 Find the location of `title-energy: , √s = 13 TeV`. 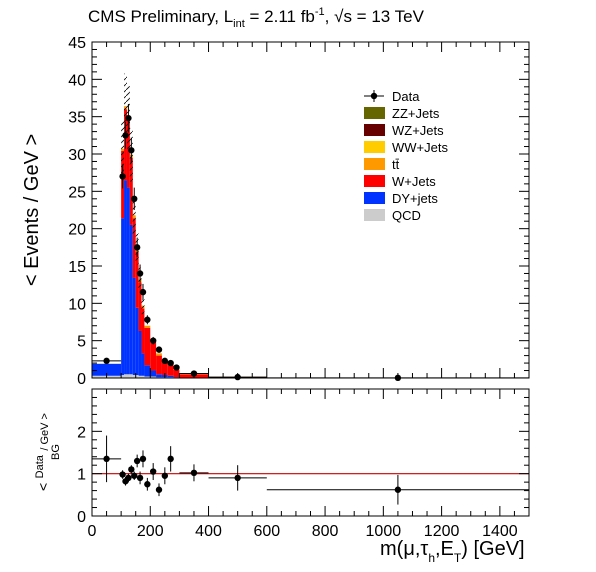

title-energy: , √s = 13 TeV is located at coordinates (375, 16).